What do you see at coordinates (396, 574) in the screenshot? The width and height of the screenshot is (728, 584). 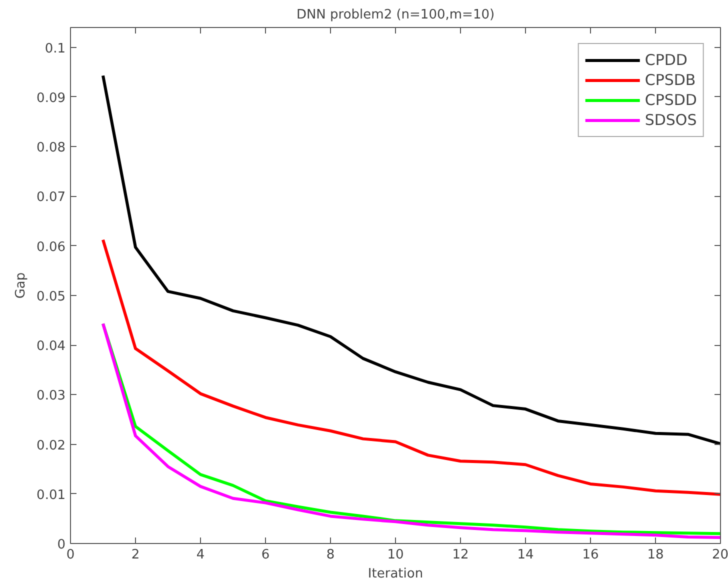 I see `x-axis-title: Iteration` at bounding box center [396, 574].